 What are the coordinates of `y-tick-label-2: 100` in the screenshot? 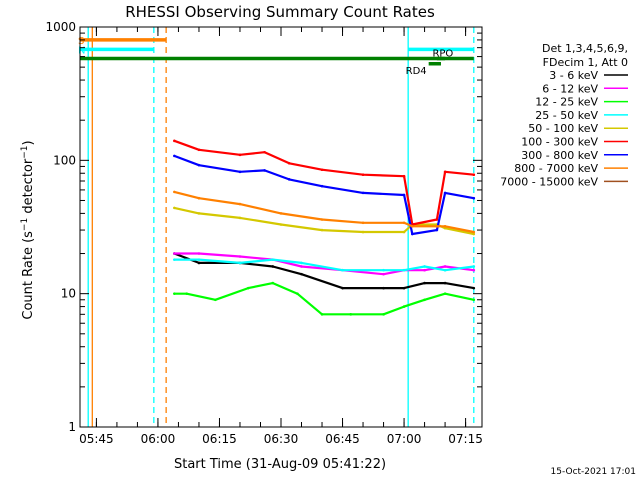 It's located at (64, 160).